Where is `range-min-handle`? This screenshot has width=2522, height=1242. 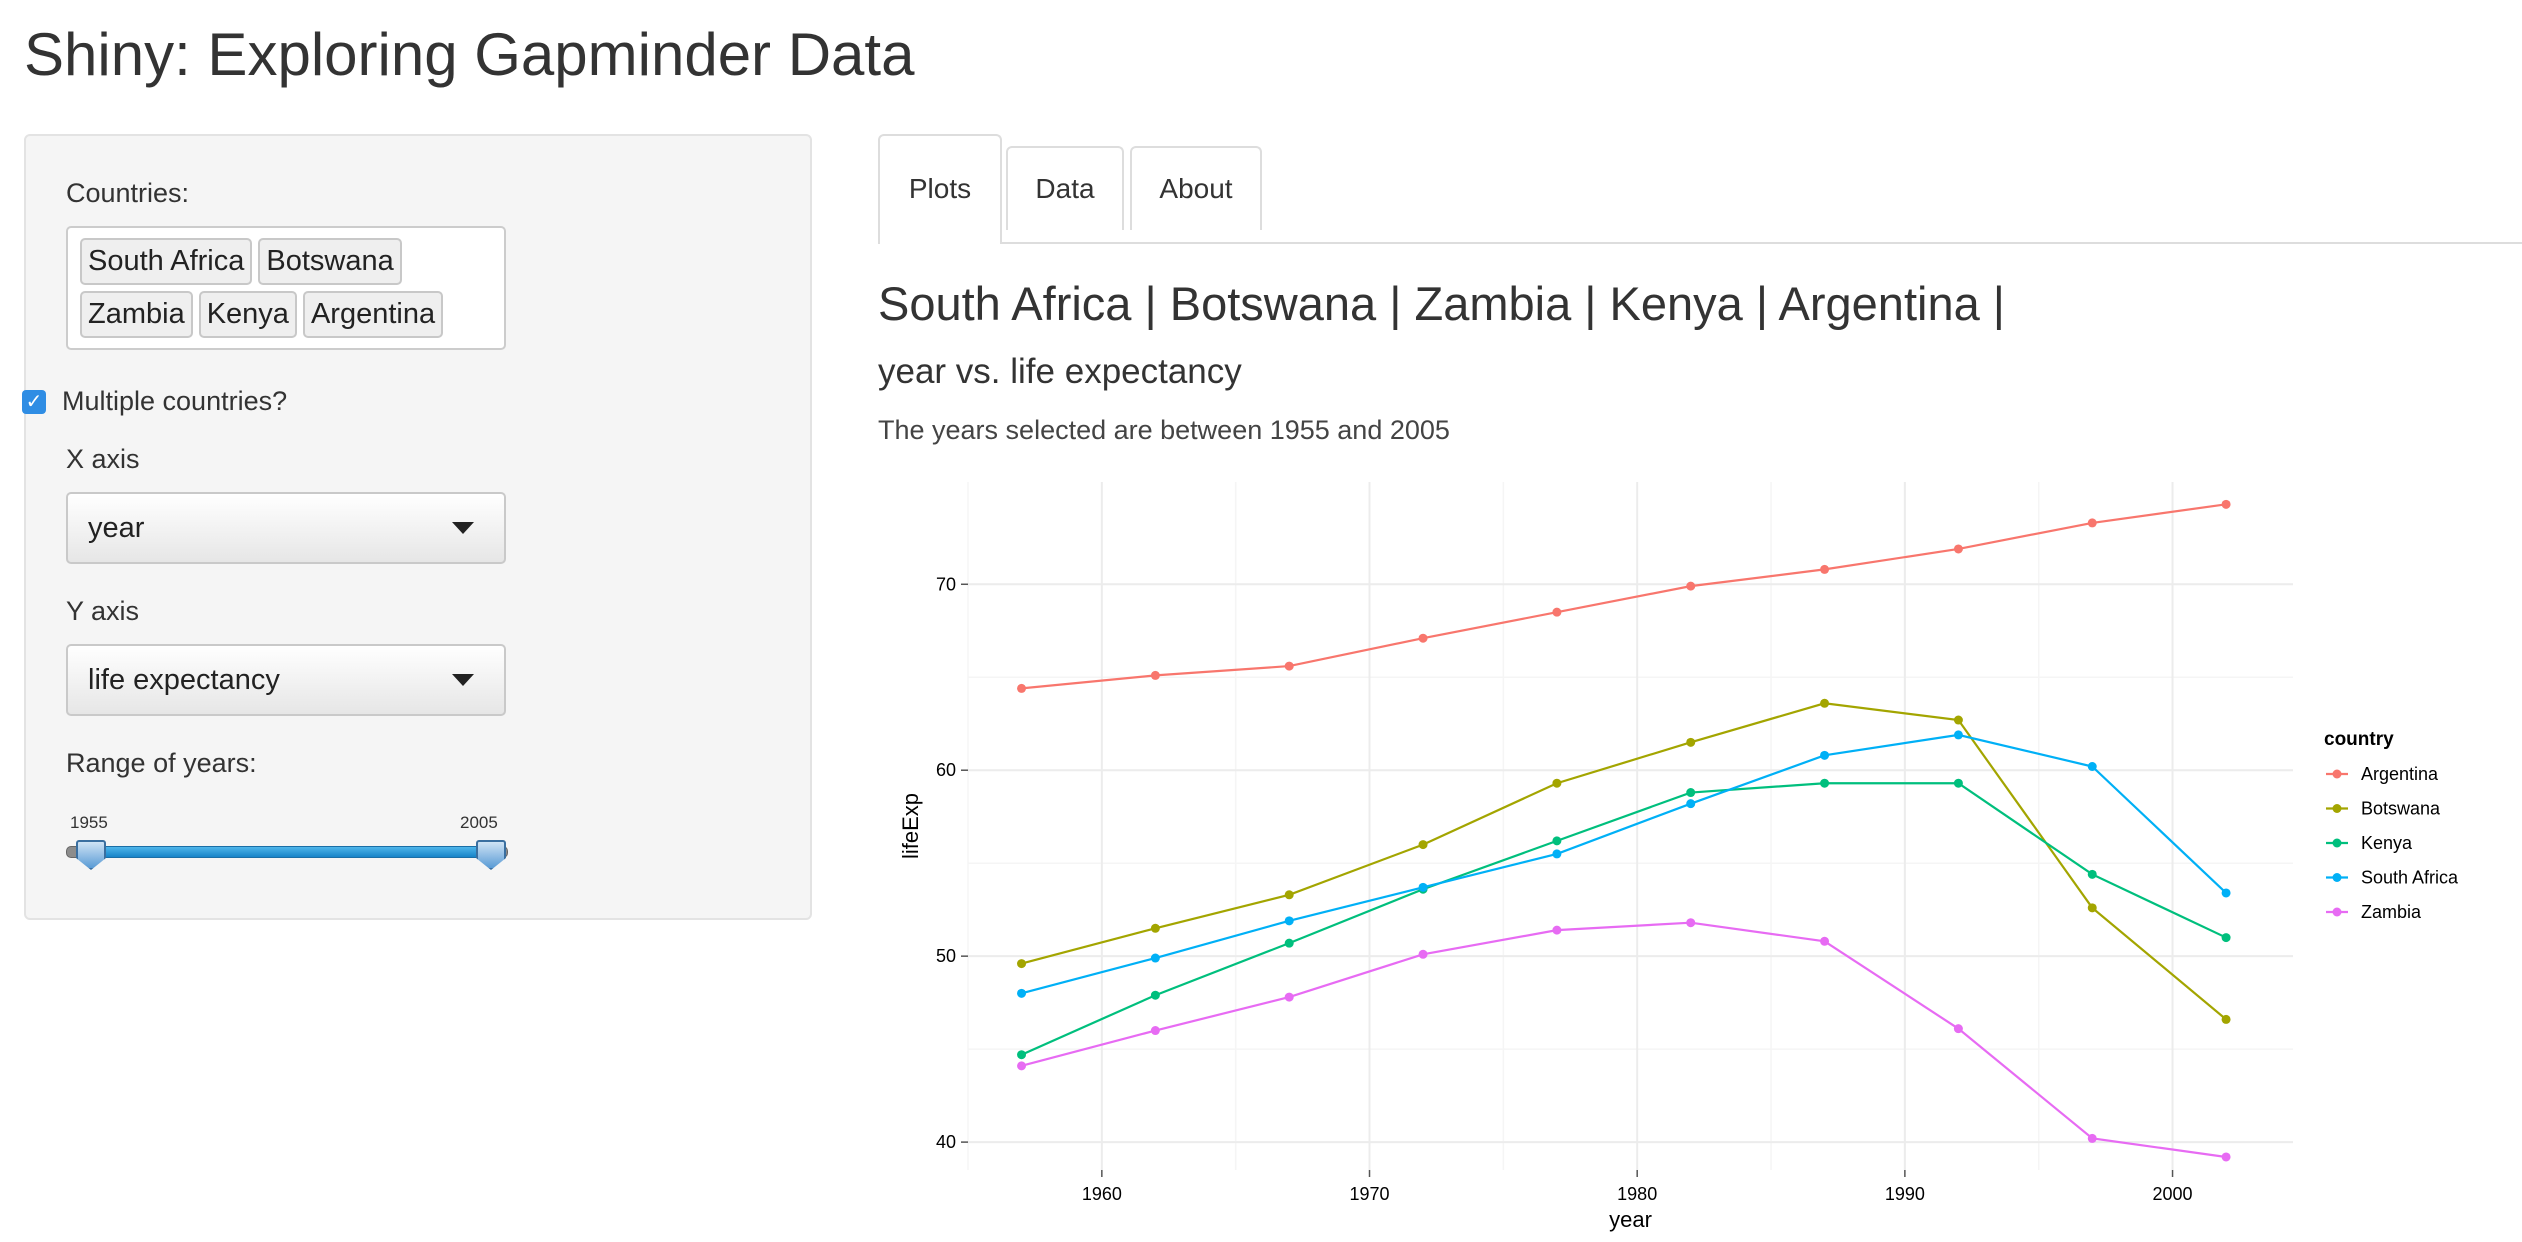 range-min-handle is located at coordinates (91, 855).